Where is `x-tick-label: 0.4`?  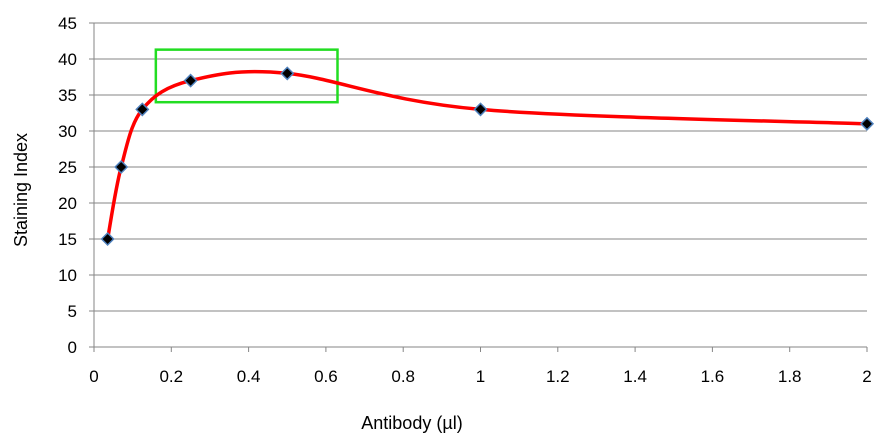 x-tick-label: 0.4 is located at coordinates (249, 376).